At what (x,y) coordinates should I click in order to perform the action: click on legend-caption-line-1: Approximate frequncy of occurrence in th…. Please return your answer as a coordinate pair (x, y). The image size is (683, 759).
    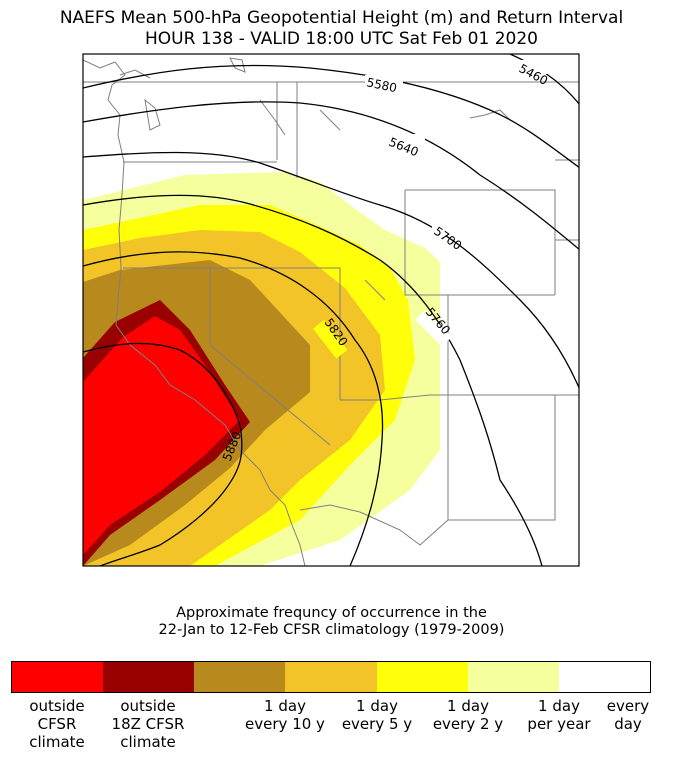
    Looking at the image, I should click on (331, 613).